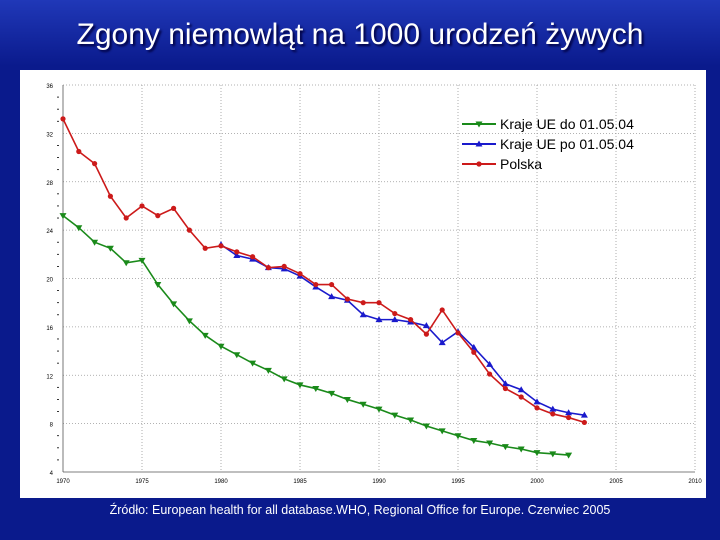  I want to click on x-tick-label: 1995, so click(458, 482).